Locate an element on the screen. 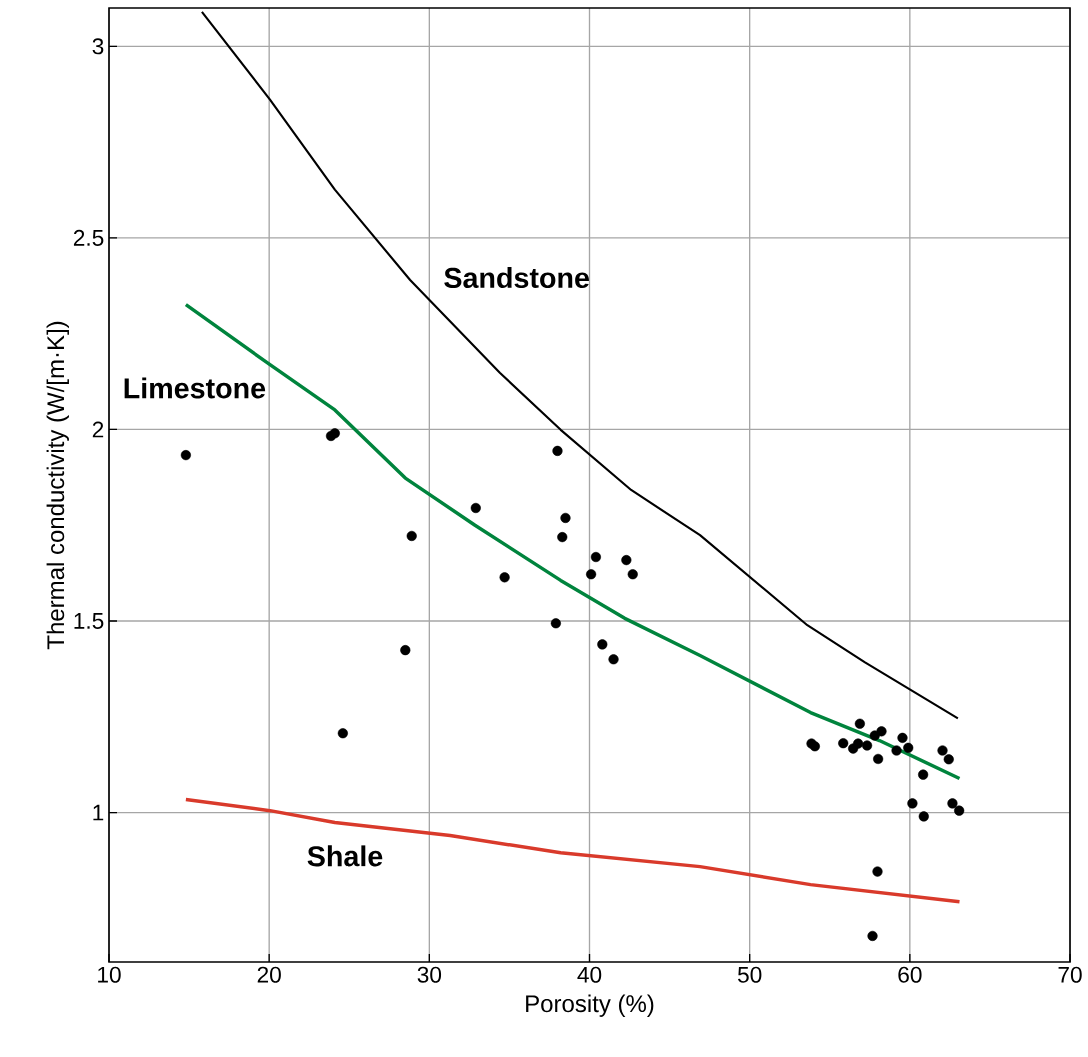 Image resolution: width=1088 pixels, height=1057 pixels. y-axis-title: Thermal conductivity (W/[m·K]) is located at coordinates (57, 485).